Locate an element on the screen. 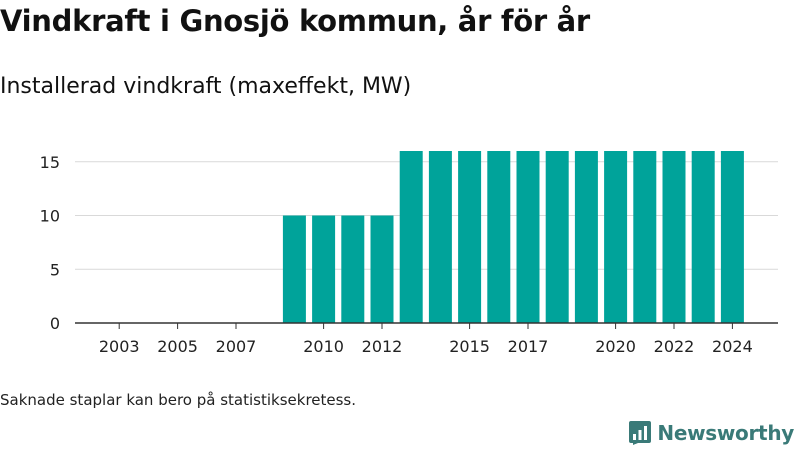 This screenshot has height=450, width=800. bar-2023 is located at coordinates (703, 237).